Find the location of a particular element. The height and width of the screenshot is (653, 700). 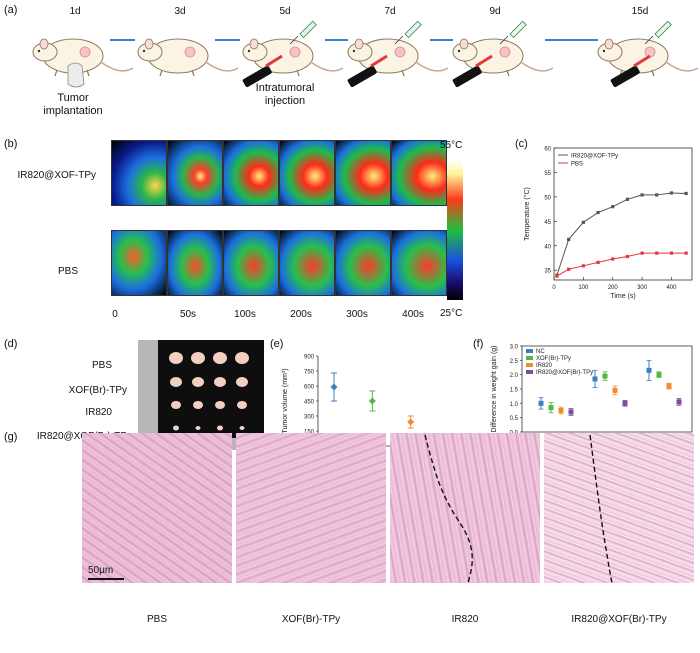

y-tick-label: 1.0 is located at coordinates (514, 405).